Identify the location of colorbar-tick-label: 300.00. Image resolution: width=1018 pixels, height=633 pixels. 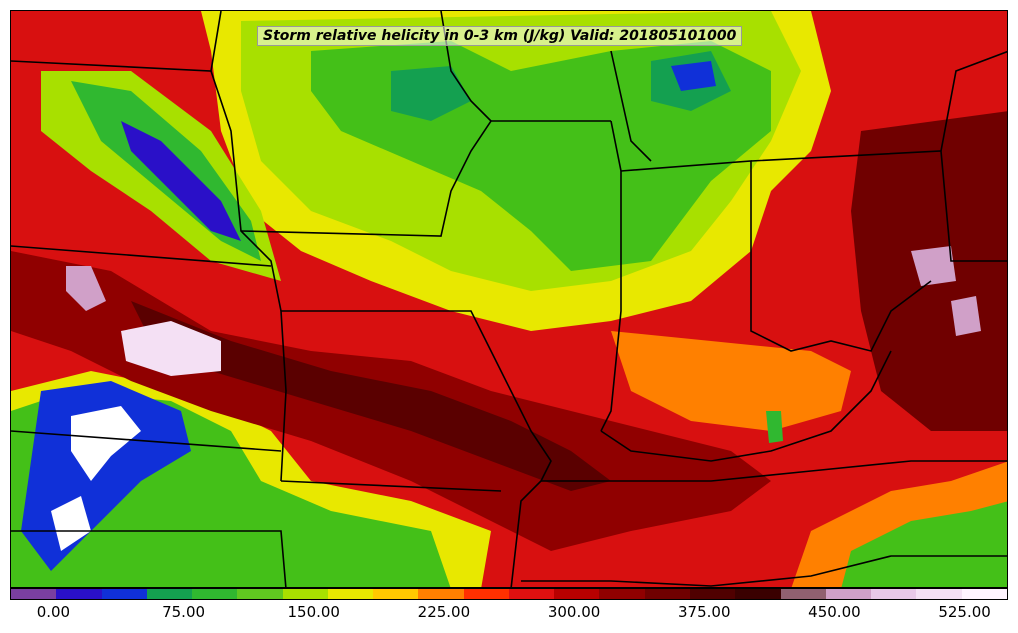
(574, 612).